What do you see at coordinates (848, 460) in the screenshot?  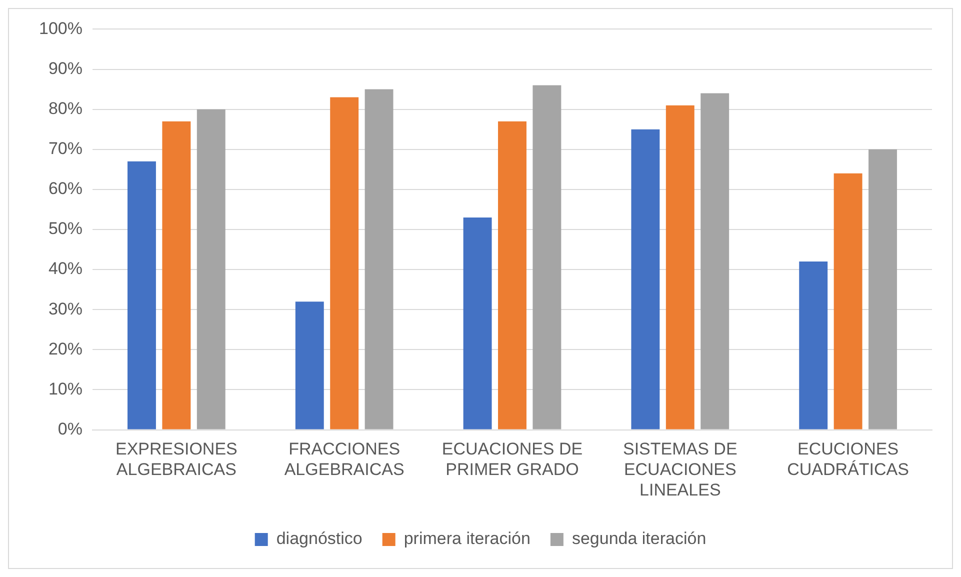 I see `x-tick-label: ECUCIONES CUADRÁTICAS` at bounding box center [848, 460].